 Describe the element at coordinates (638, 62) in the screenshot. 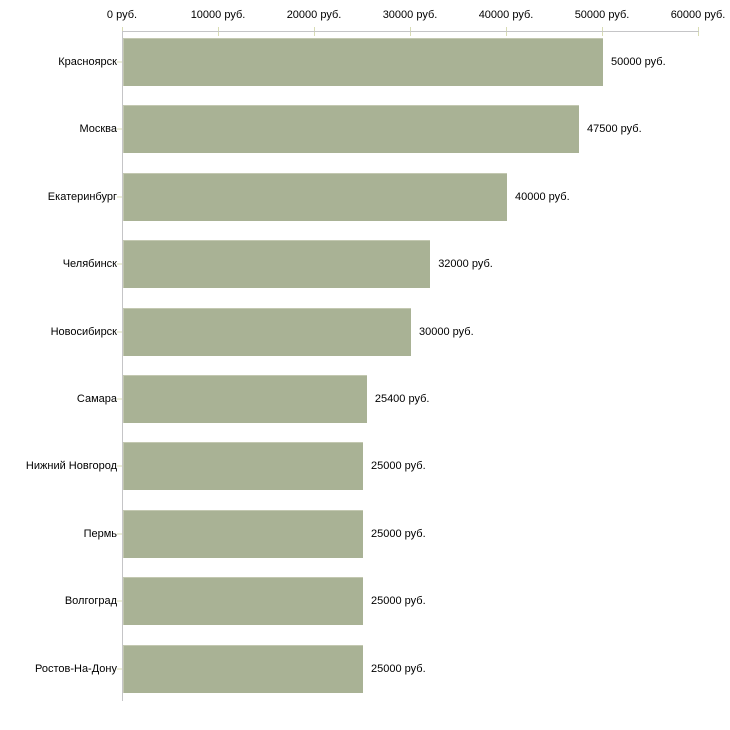

I see `value-label: 50000 руб.` at that location.